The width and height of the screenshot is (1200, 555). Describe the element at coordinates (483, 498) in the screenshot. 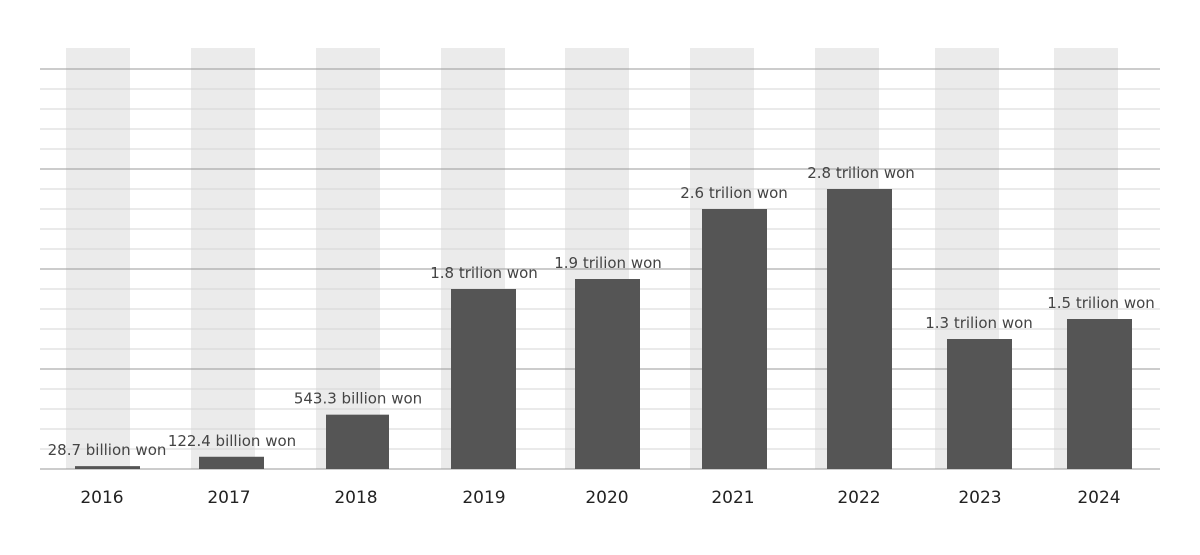

I see `x-tick-label-2019: 2019` at that location.